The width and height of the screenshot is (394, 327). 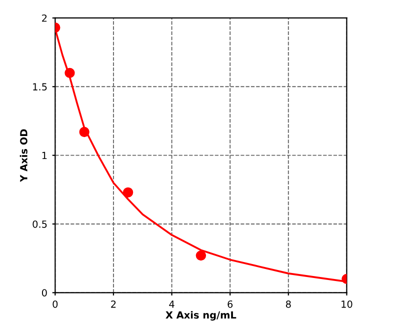 What do you see at coordinates (40, 86) in the screenshot?
I see `y-tick-label: 1.5` at bounding box center [40, 86].